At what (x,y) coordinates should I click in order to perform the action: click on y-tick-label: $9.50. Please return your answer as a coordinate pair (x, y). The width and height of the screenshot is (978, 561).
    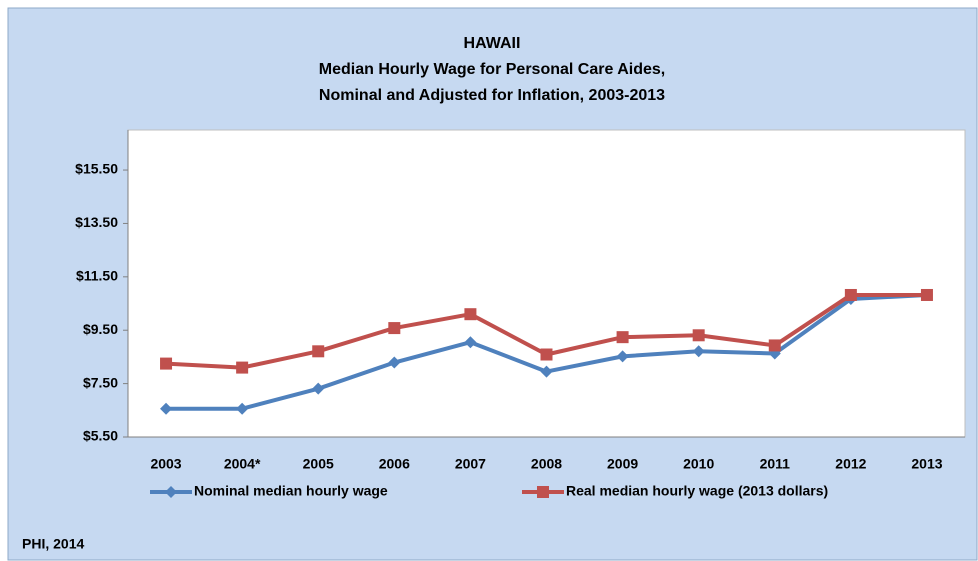
    Looking at the image, I should click on (100, 329).